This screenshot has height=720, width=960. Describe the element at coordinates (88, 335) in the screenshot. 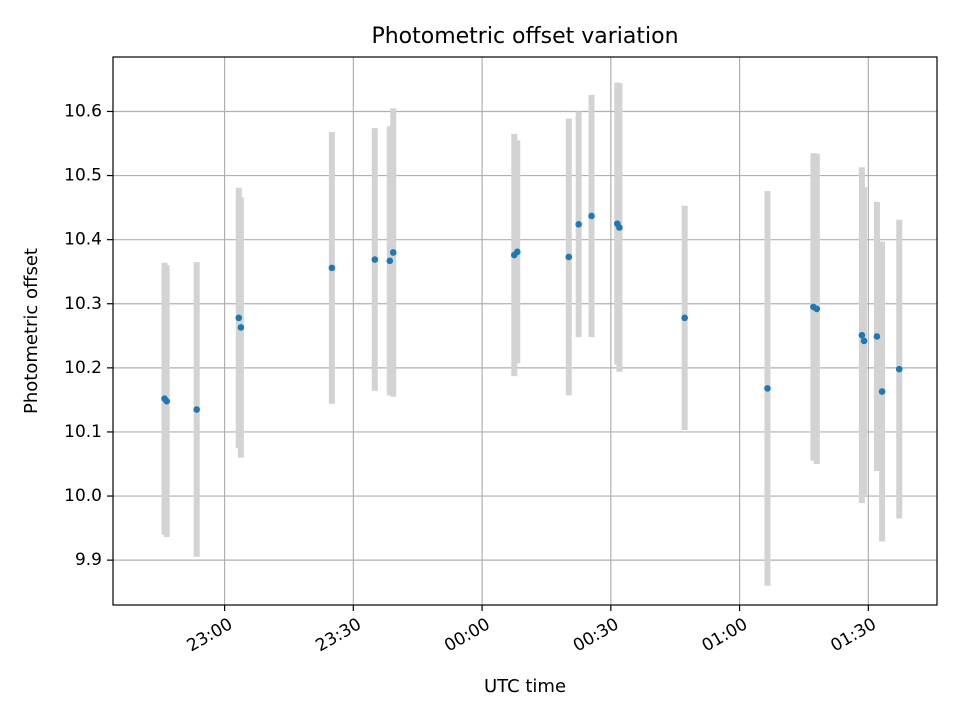

I see `y-axis-ticks: 9.9 10.0 10.1 10.2 10.3 10.4 10.5 10.6` at that location.